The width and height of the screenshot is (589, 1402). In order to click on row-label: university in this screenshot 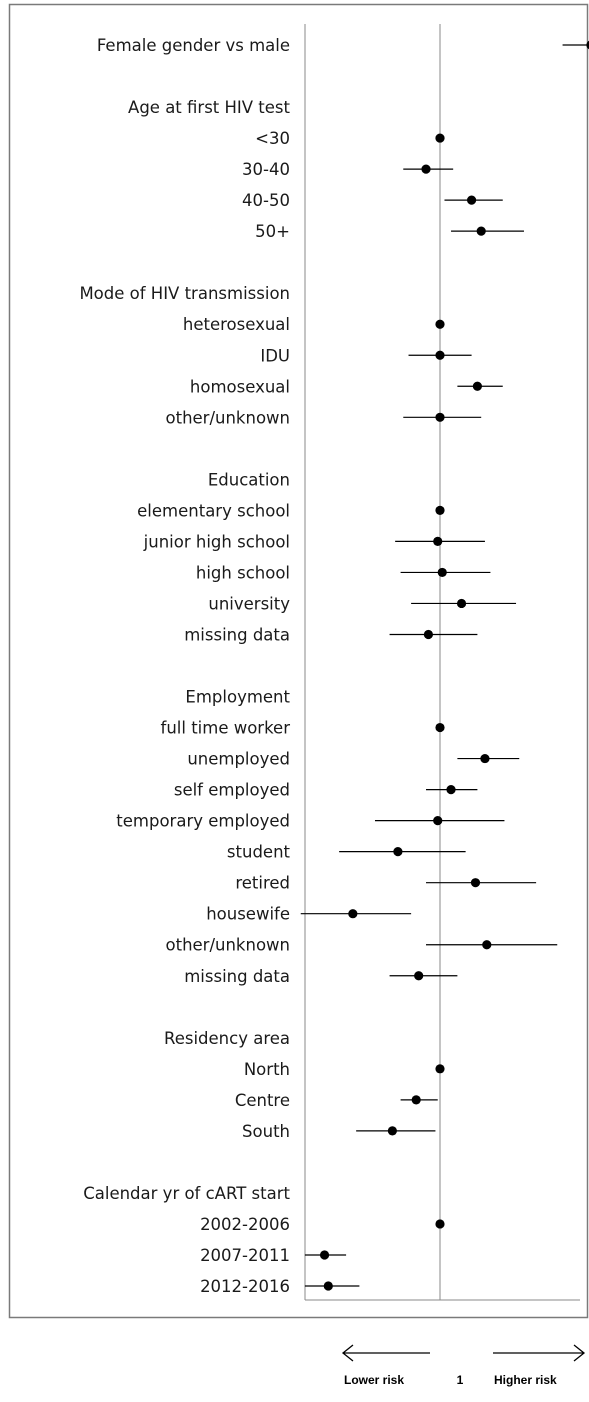, I will do `click(249, 603)`.